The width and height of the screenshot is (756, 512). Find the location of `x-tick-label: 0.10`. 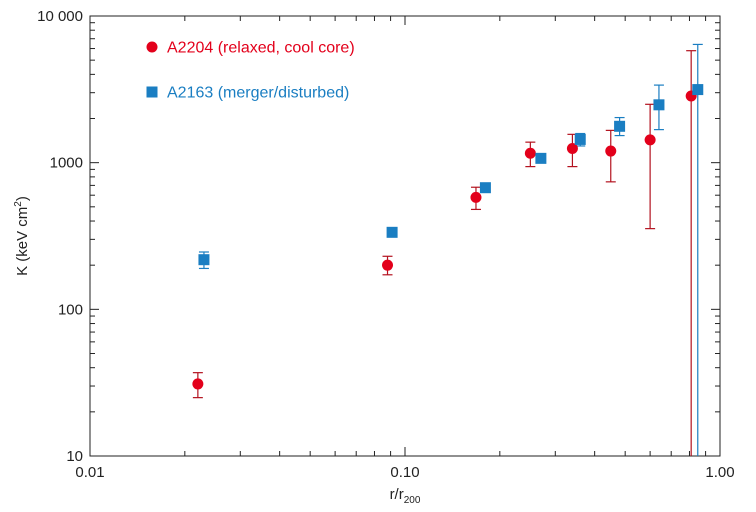

x-tick-label: 0.10 is located at coordinates (404, 472).